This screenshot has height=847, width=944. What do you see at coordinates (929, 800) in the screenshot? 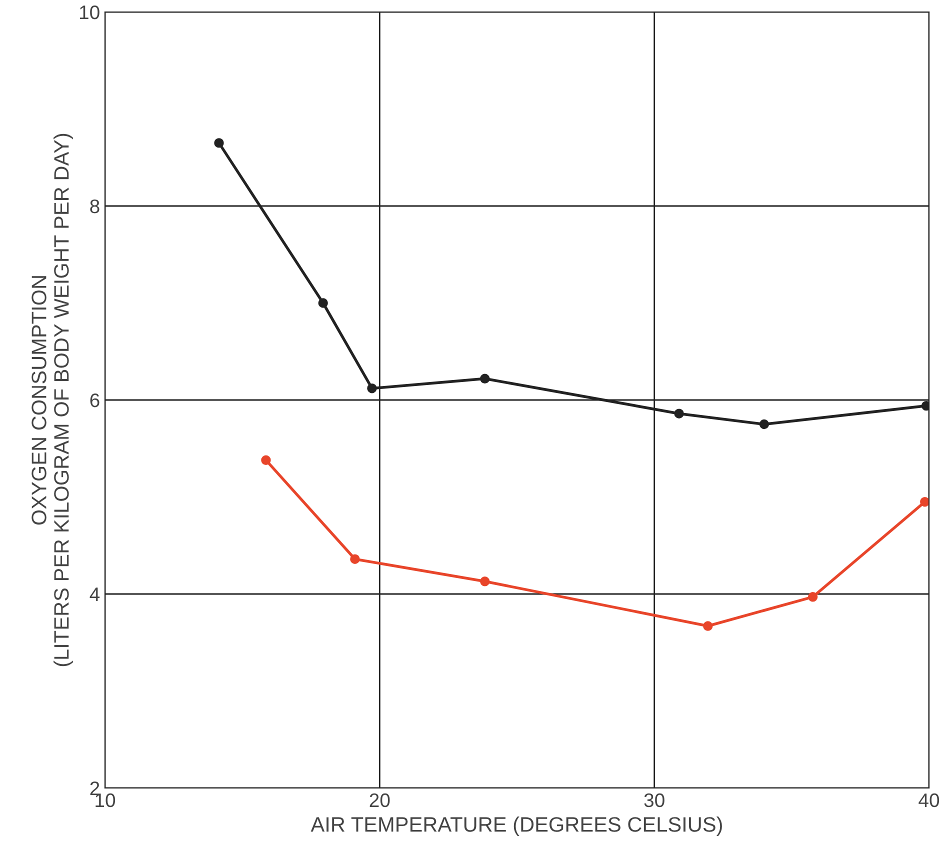
I see `x-tick-label: 40` at bounding box center [929, 800].